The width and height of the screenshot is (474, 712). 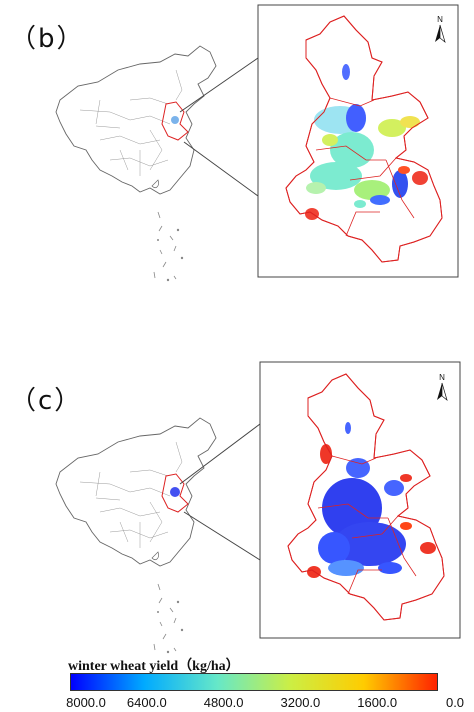 What do you see at coordinates (364, 139) in the screenshot?
I see `inset-map-b` at bounding box center [364, 139].